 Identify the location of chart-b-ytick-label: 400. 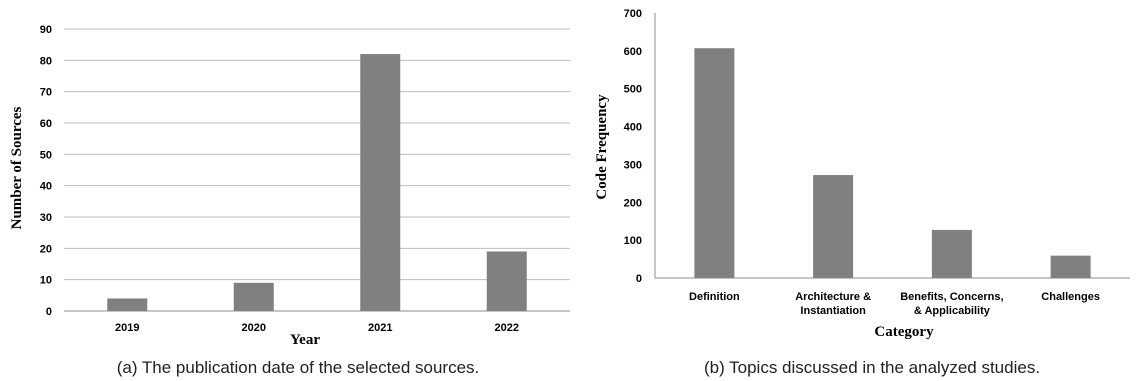
(633, 128).